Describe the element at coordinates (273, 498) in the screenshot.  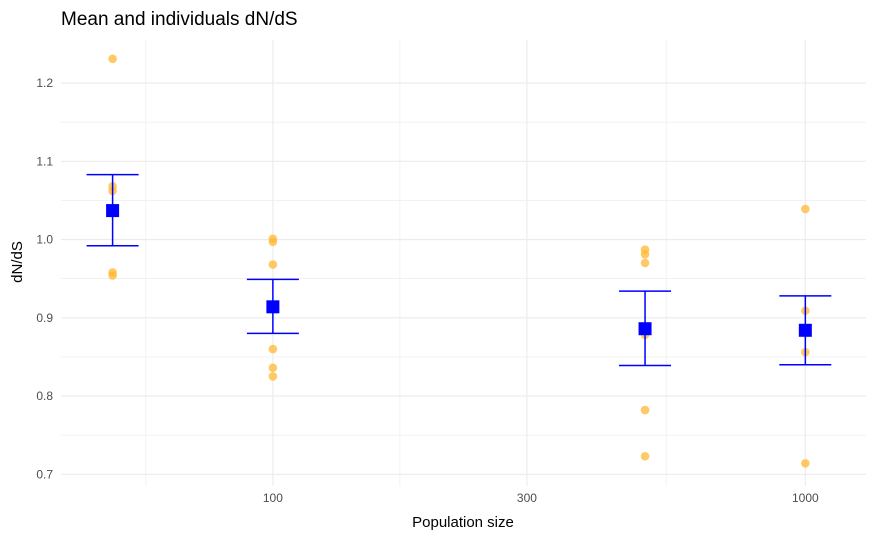
I see `x-tick-label: 100` at that location.